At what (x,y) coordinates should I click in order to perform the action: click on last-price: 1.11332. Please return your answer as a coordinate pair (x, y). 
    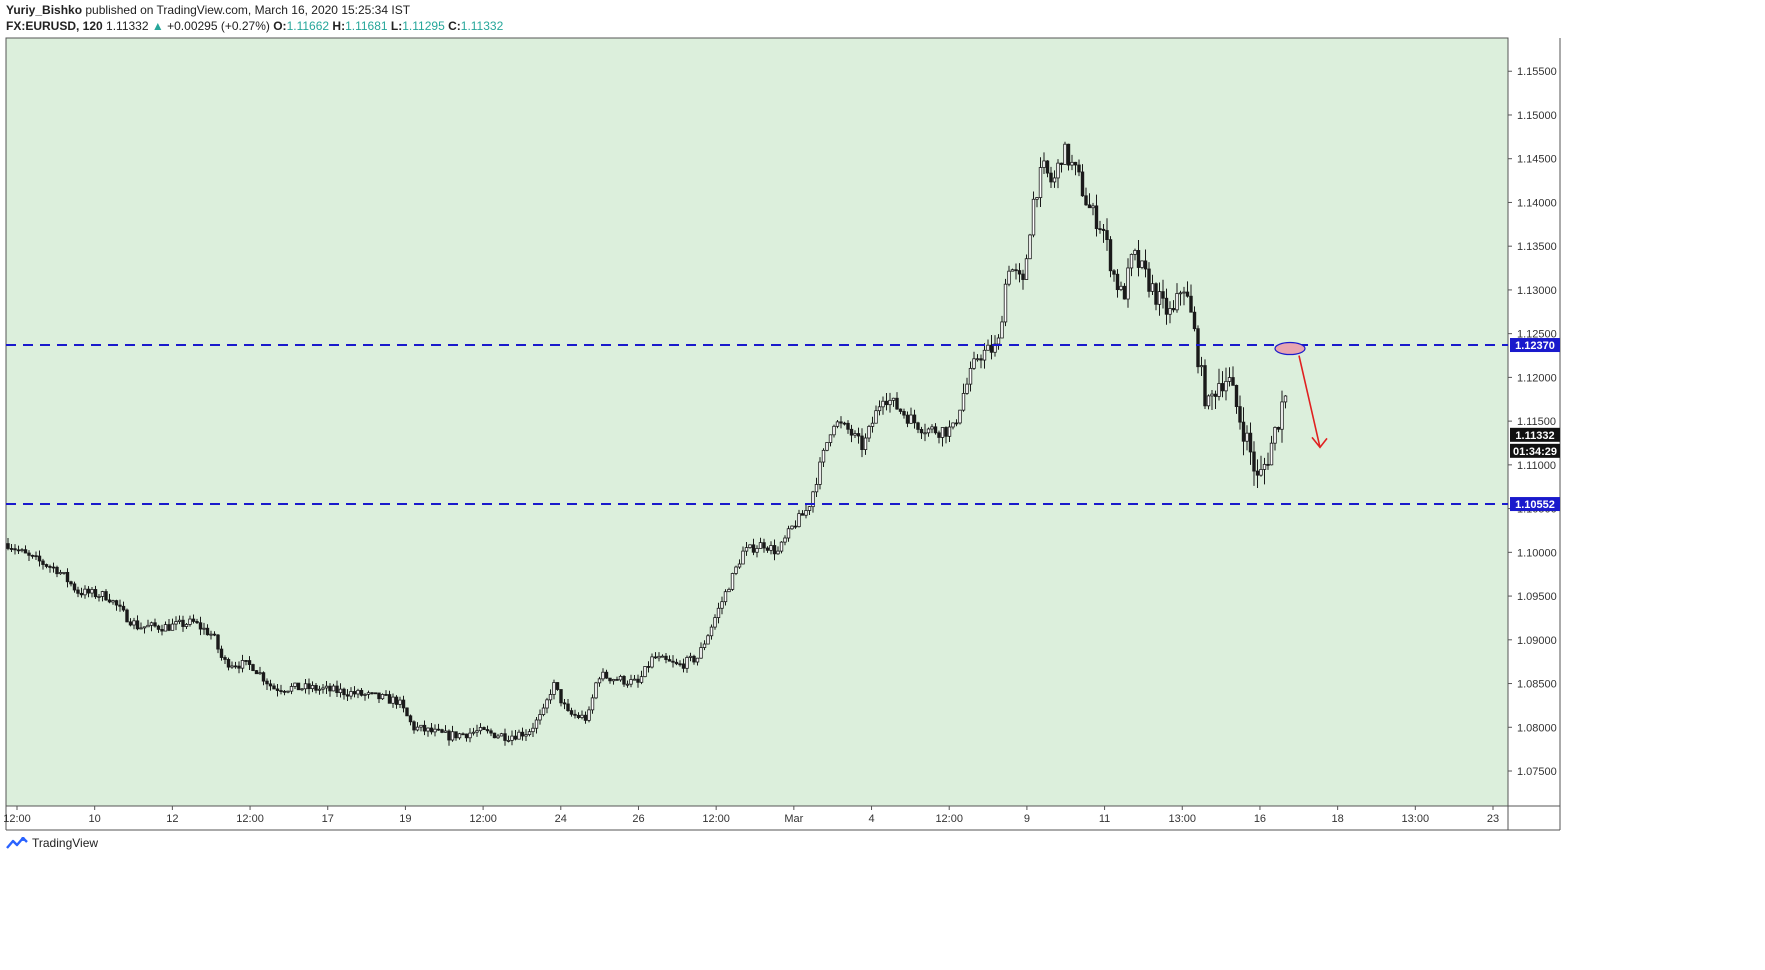
    Looking at the image, I should click on (127, 26).